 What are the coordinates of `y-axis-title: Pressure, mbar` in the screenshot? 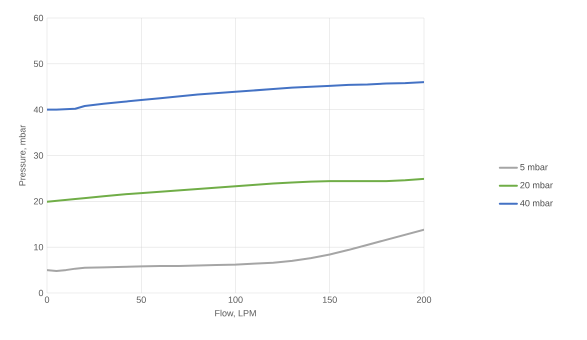 It's located at (22, 155).